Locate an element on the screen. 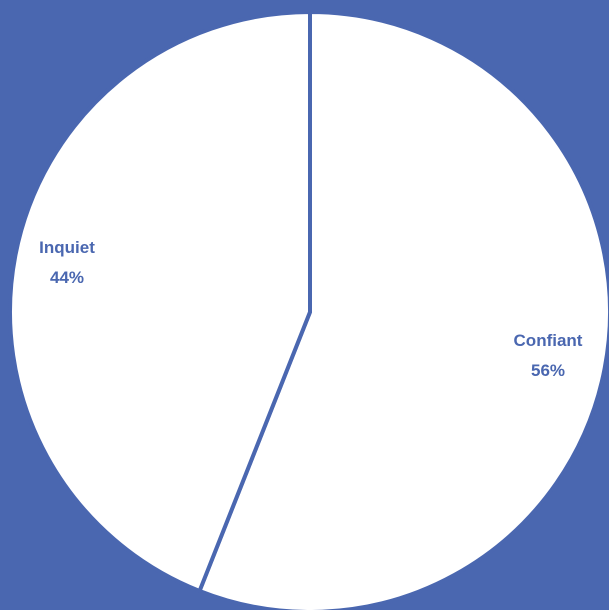 The image size is (609, 610). slice-label-confiant: Confiant is located at coordinates (548, 340).